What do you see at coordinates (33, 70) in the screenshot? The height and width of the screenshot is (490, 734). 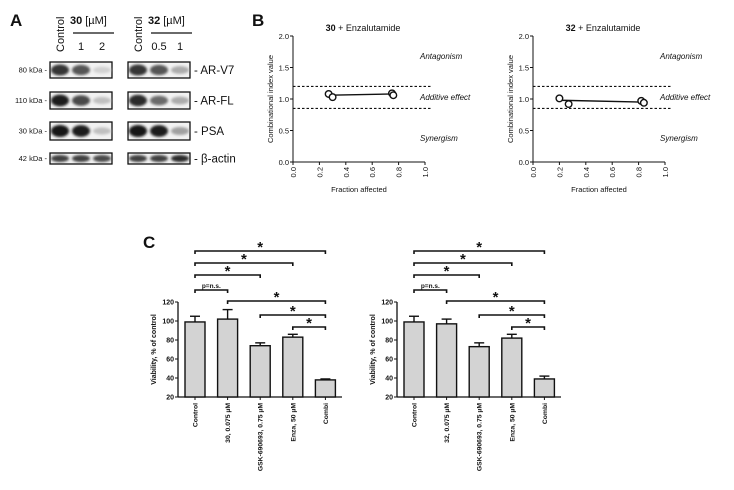 I see `molecular-weight-label: 80 kDa -` at bounding box center [33, 70].